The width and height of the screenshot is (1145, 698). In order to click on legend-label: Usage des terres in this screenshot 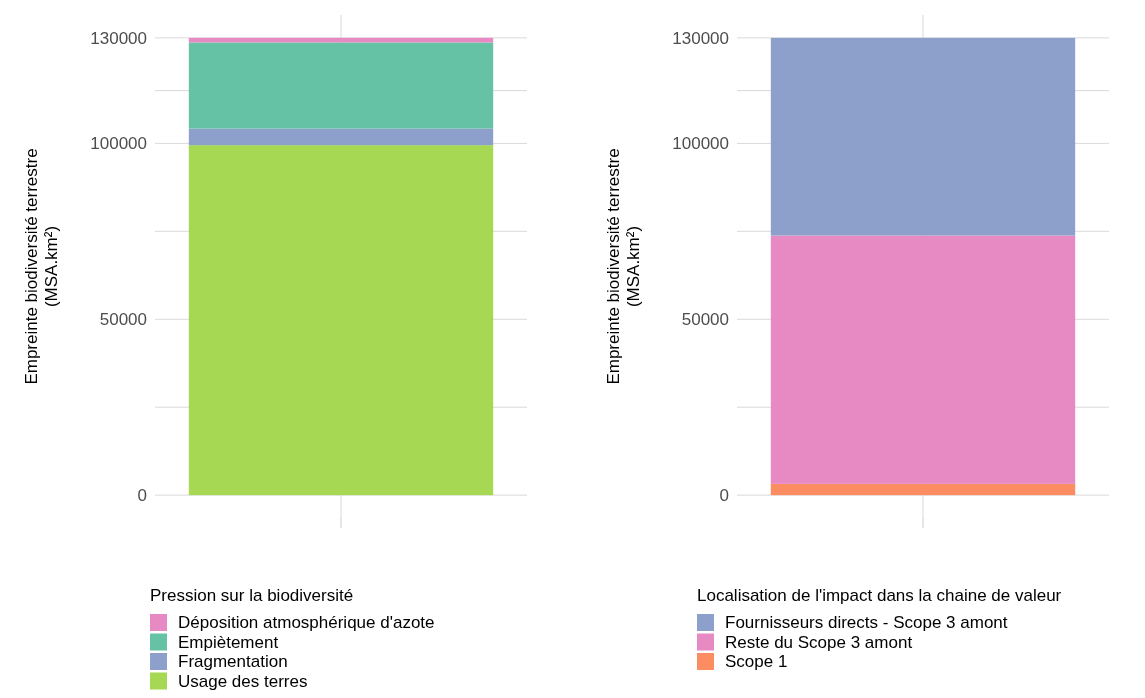, I will do `click(243, 681)`.